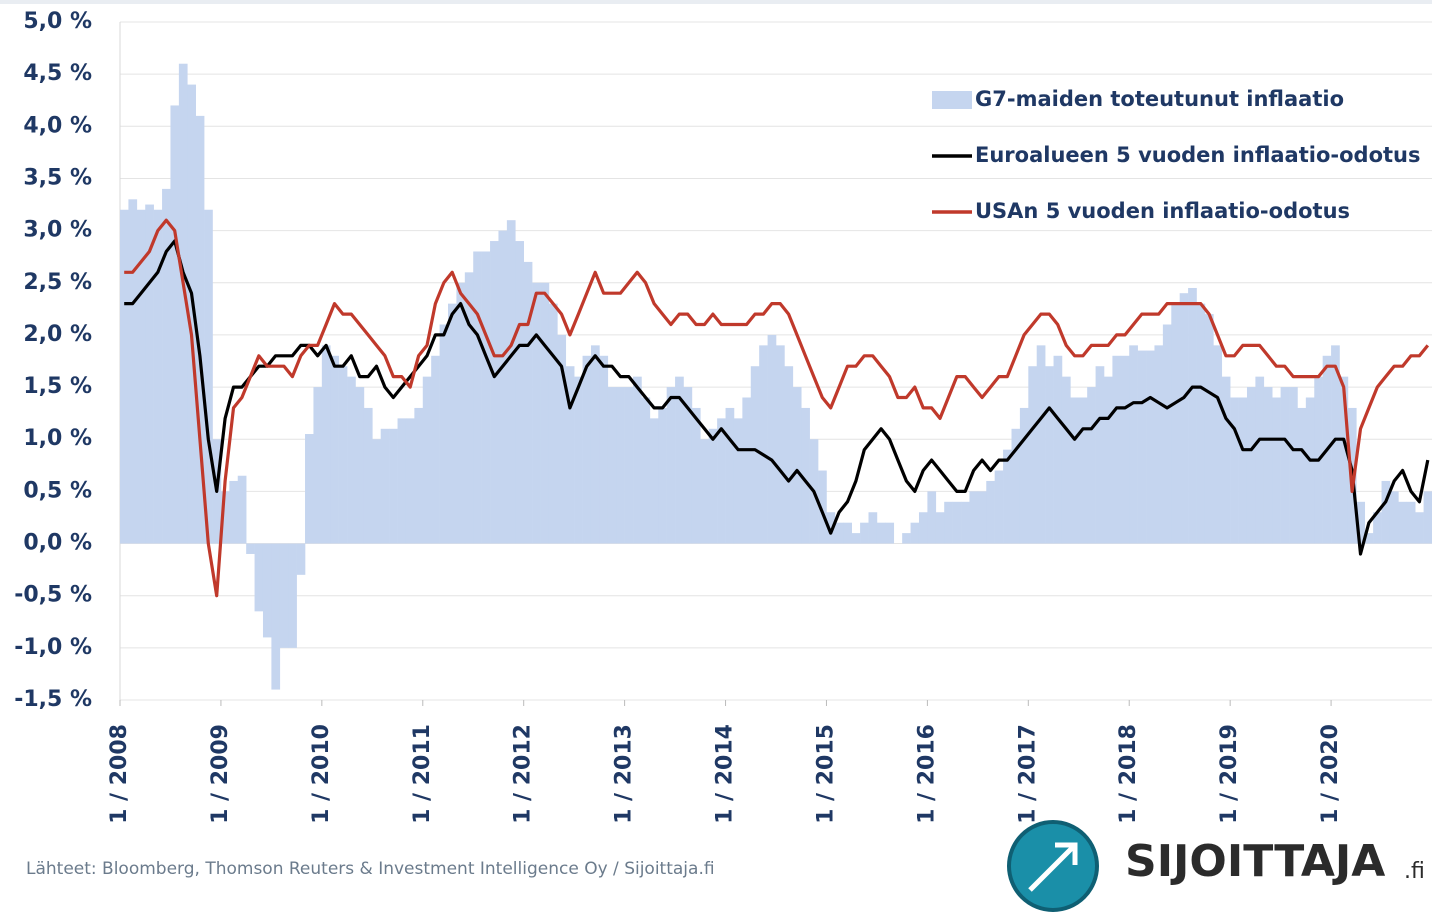  What do you see at coordinates (1159, 99) in the screenshot?
I see `legend-label: G7-maiden toteutunut inflaatio` at bounding box center [1159, 99].